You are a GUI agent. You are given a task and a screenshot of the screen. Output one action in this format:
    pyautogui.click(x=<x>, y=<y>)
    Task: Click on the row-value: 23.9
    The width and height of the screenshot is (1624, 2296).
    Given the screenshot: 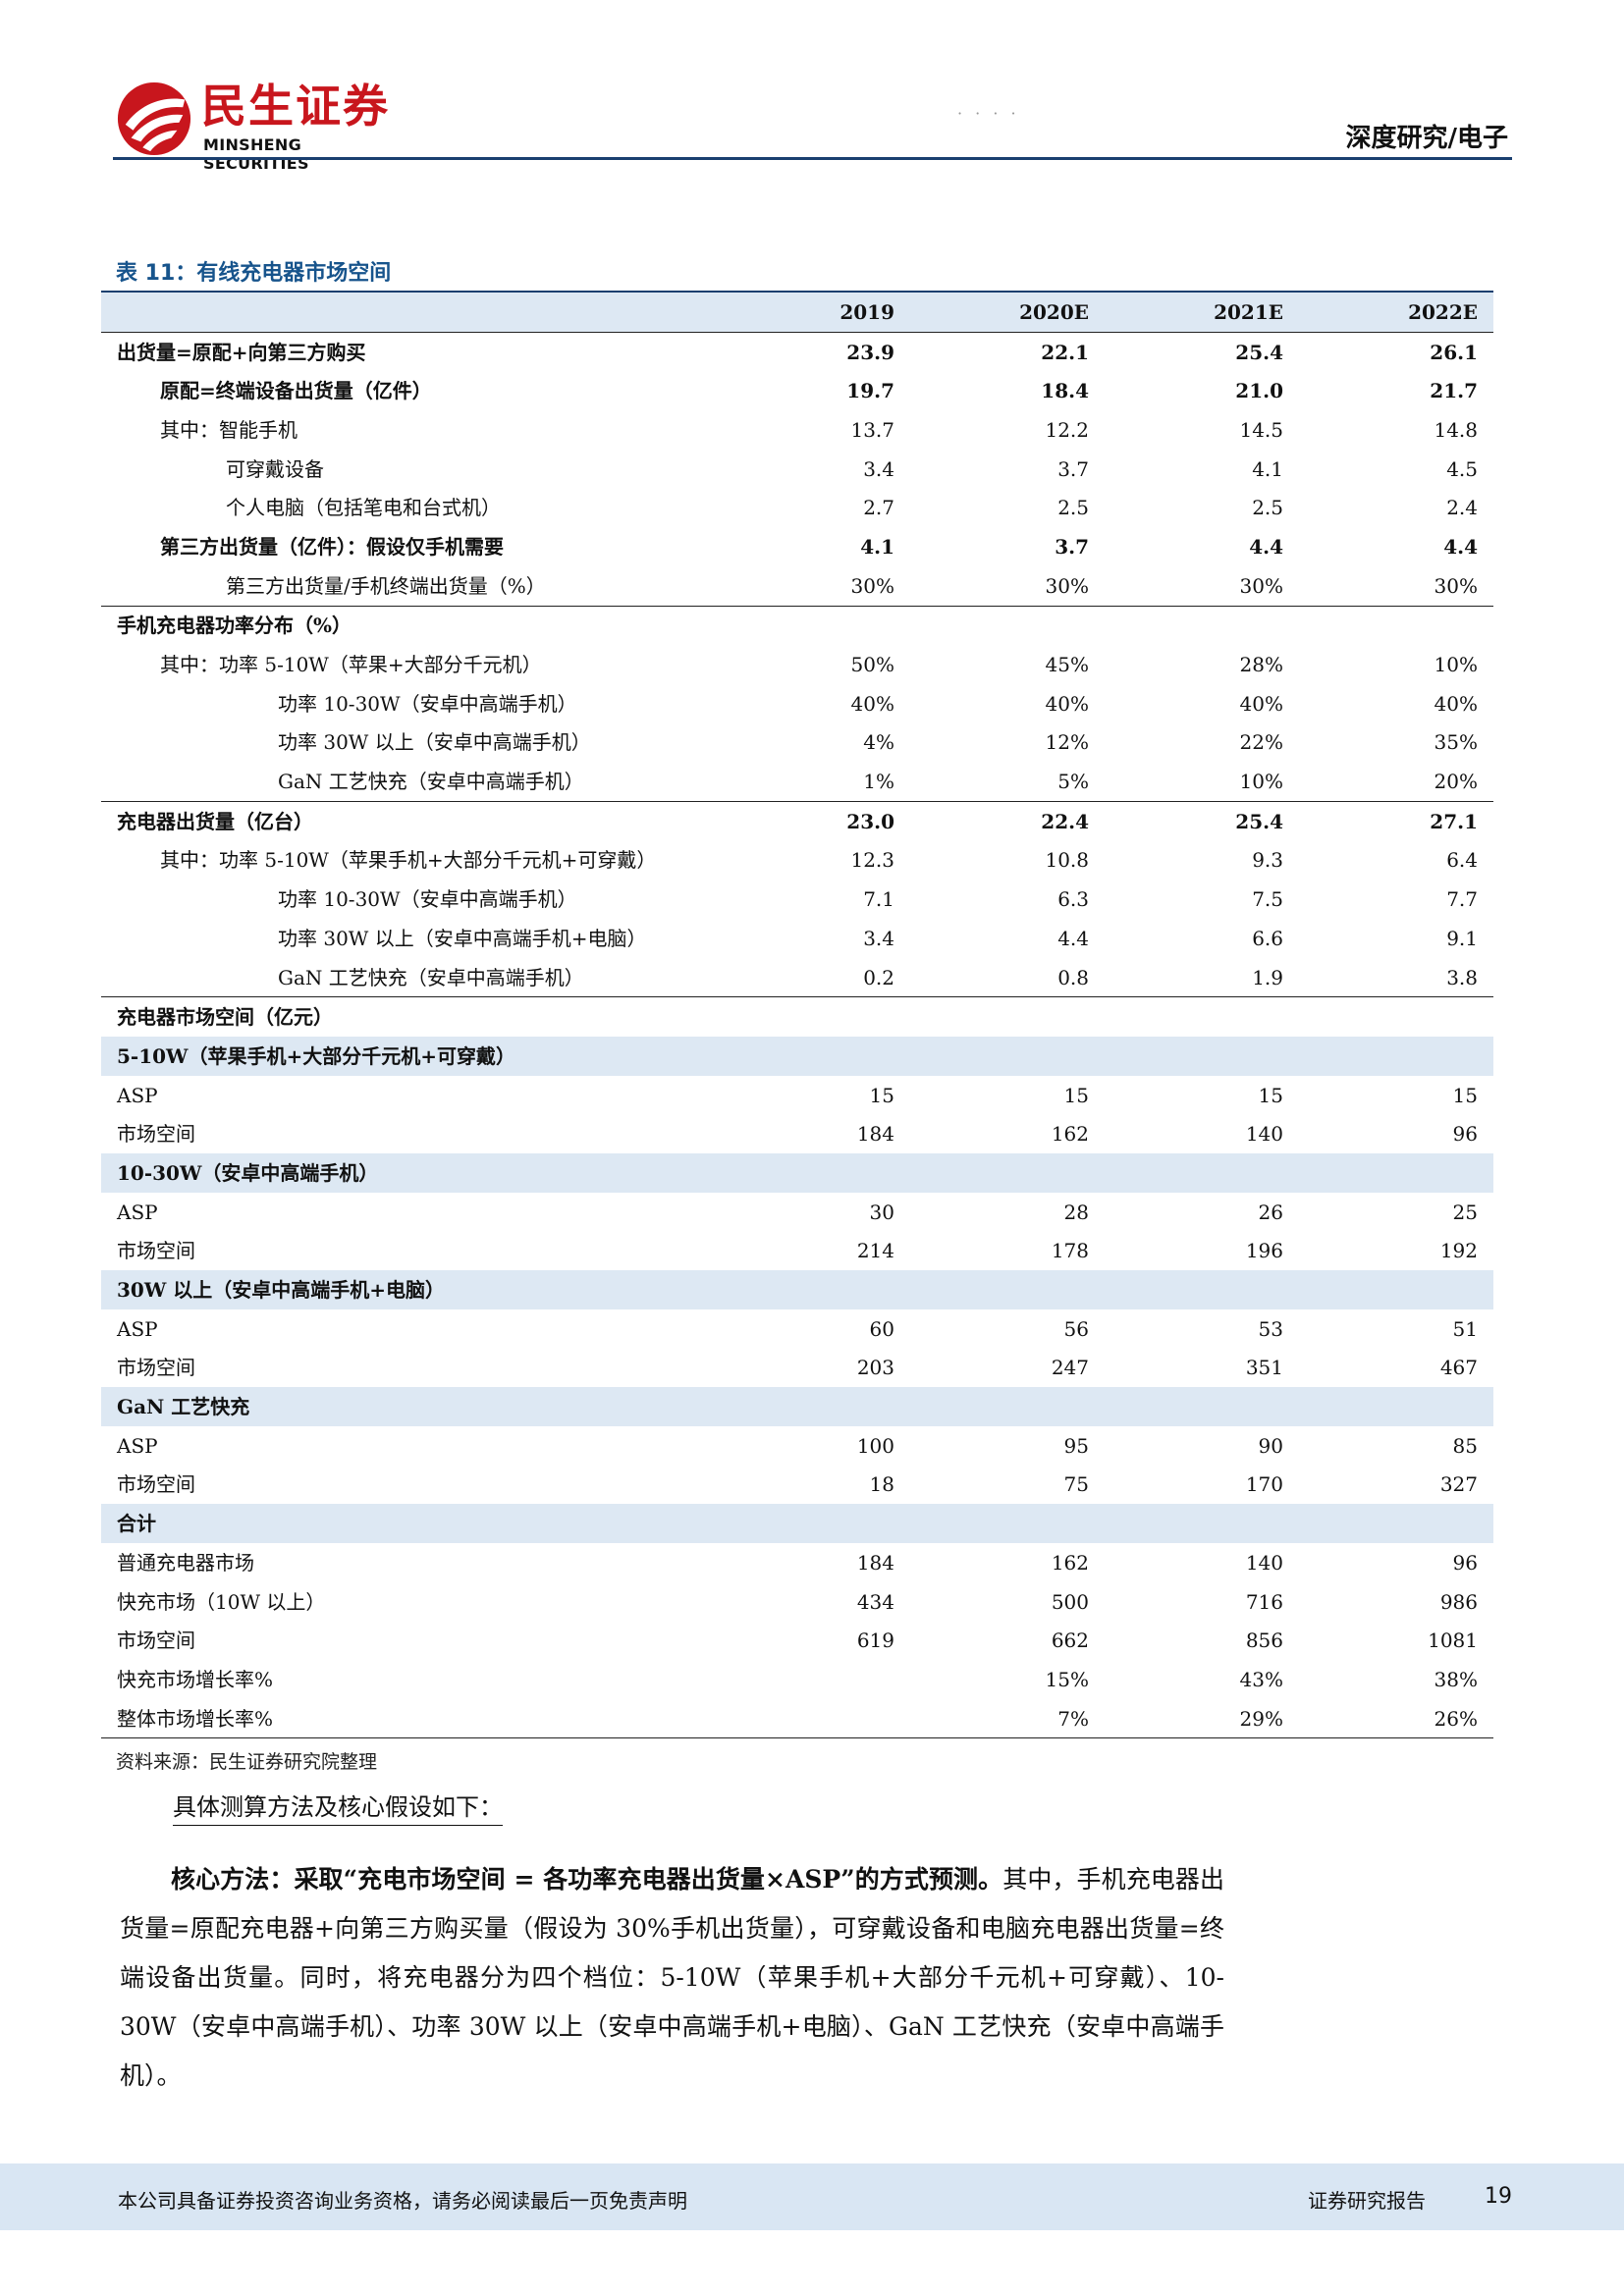 What is the action you would take?
    pyautogui.click(x=870, y=352)
    